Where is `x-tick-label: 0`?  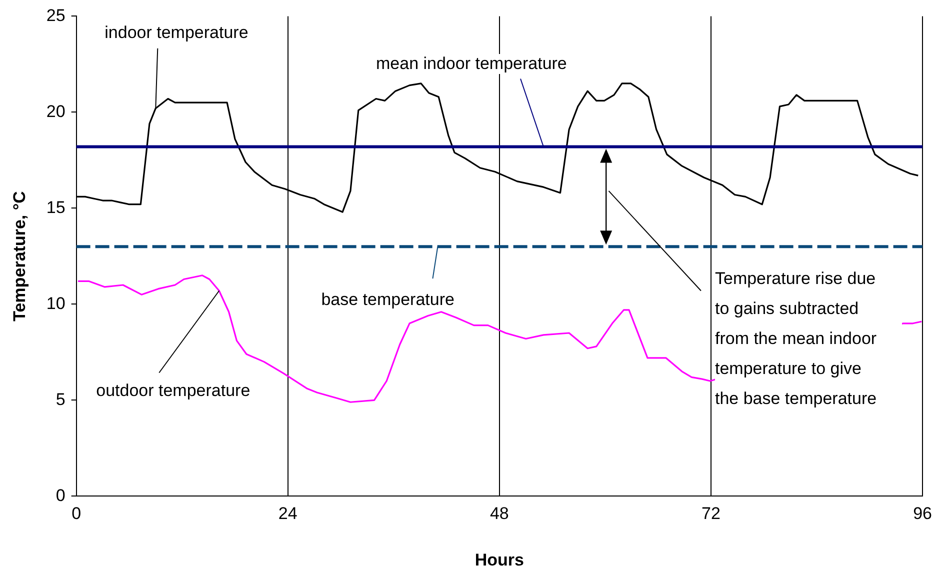
x-tick-label: 0 is located at coordinates (77, 514).